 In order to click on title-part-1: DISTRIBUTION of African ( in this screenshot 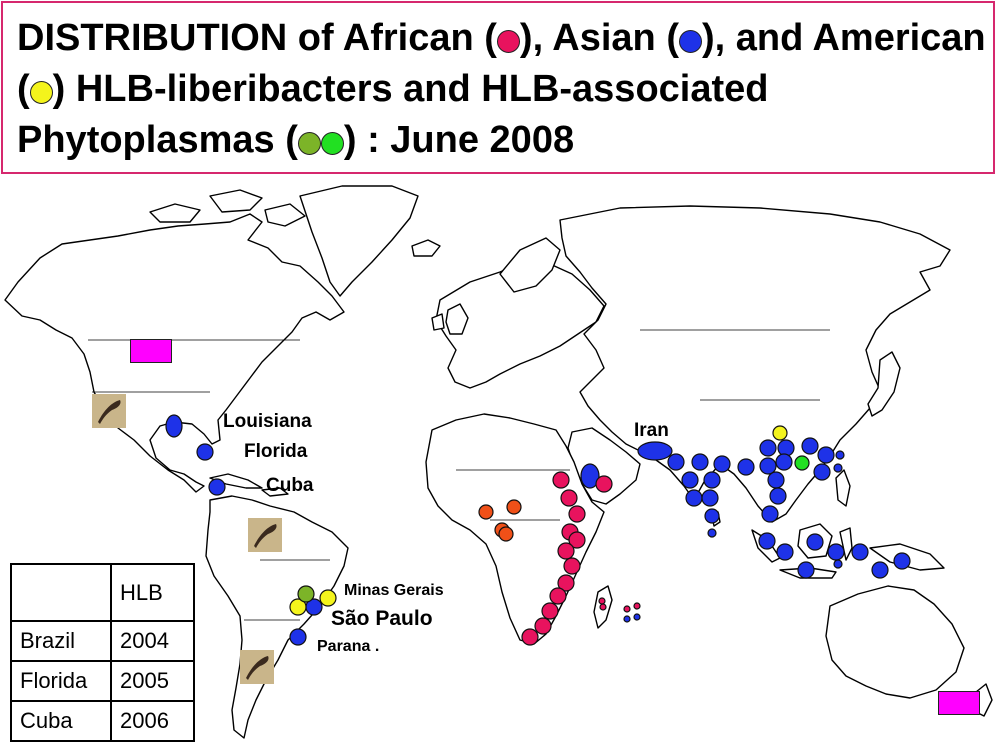, I will do `click(257, 38)`.